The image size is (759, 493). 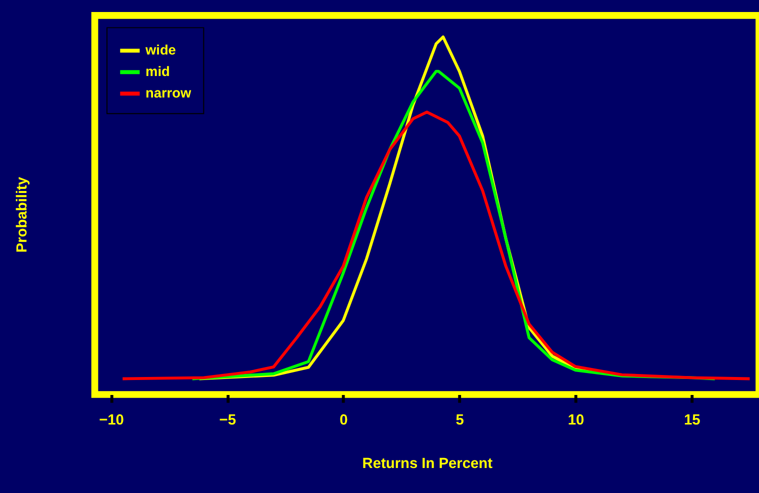 What do you see at coordinates (460, 420) in the screenshot?
I see `x-tick-label: 5` at bounding box center [460, 420].